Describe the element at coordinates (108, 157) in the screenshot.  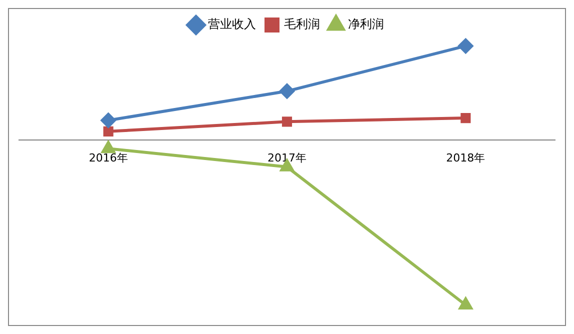
I see `x-tick-label: 2016年` at that location.